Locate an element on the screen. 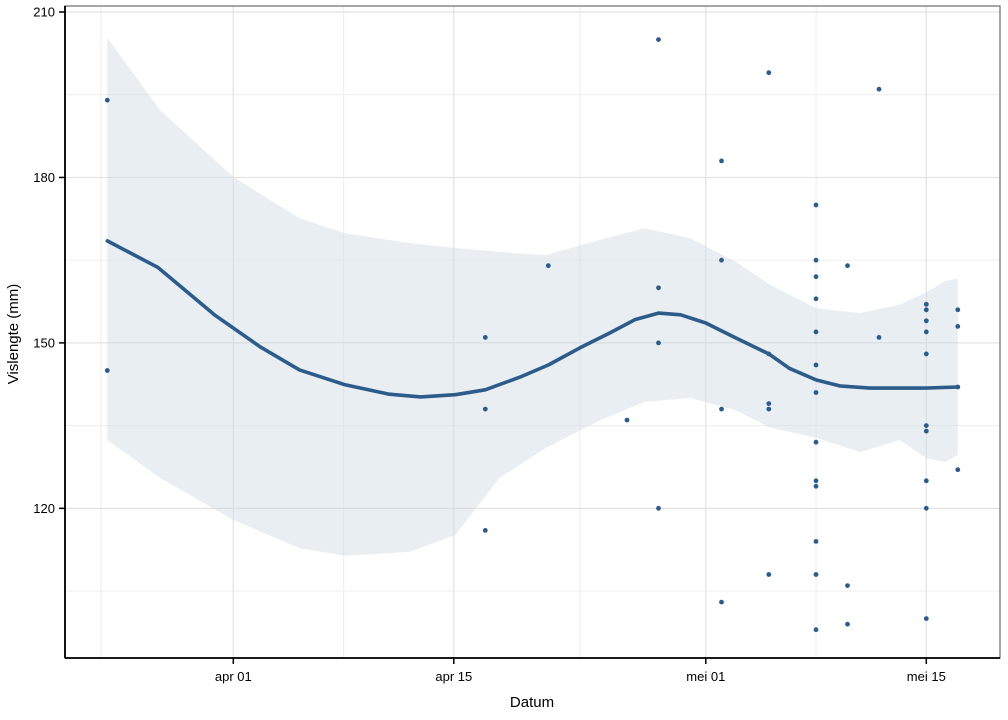  y-tick-label: 120 is located at coordinates (44, 508).